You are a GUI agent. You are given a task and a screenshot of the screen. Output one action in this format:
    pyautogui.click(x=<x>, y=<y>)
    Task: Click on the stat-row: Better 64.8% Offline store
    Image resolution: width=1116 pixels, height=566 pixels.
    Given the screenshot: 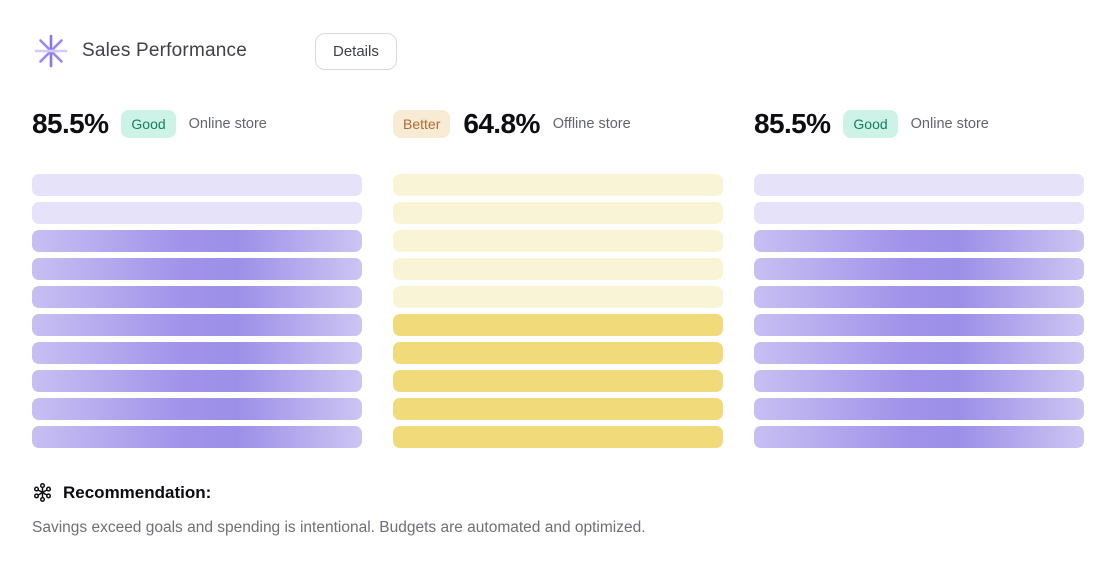 What is the action you would take?
    pyautogui.click(x=558, y=124)
    